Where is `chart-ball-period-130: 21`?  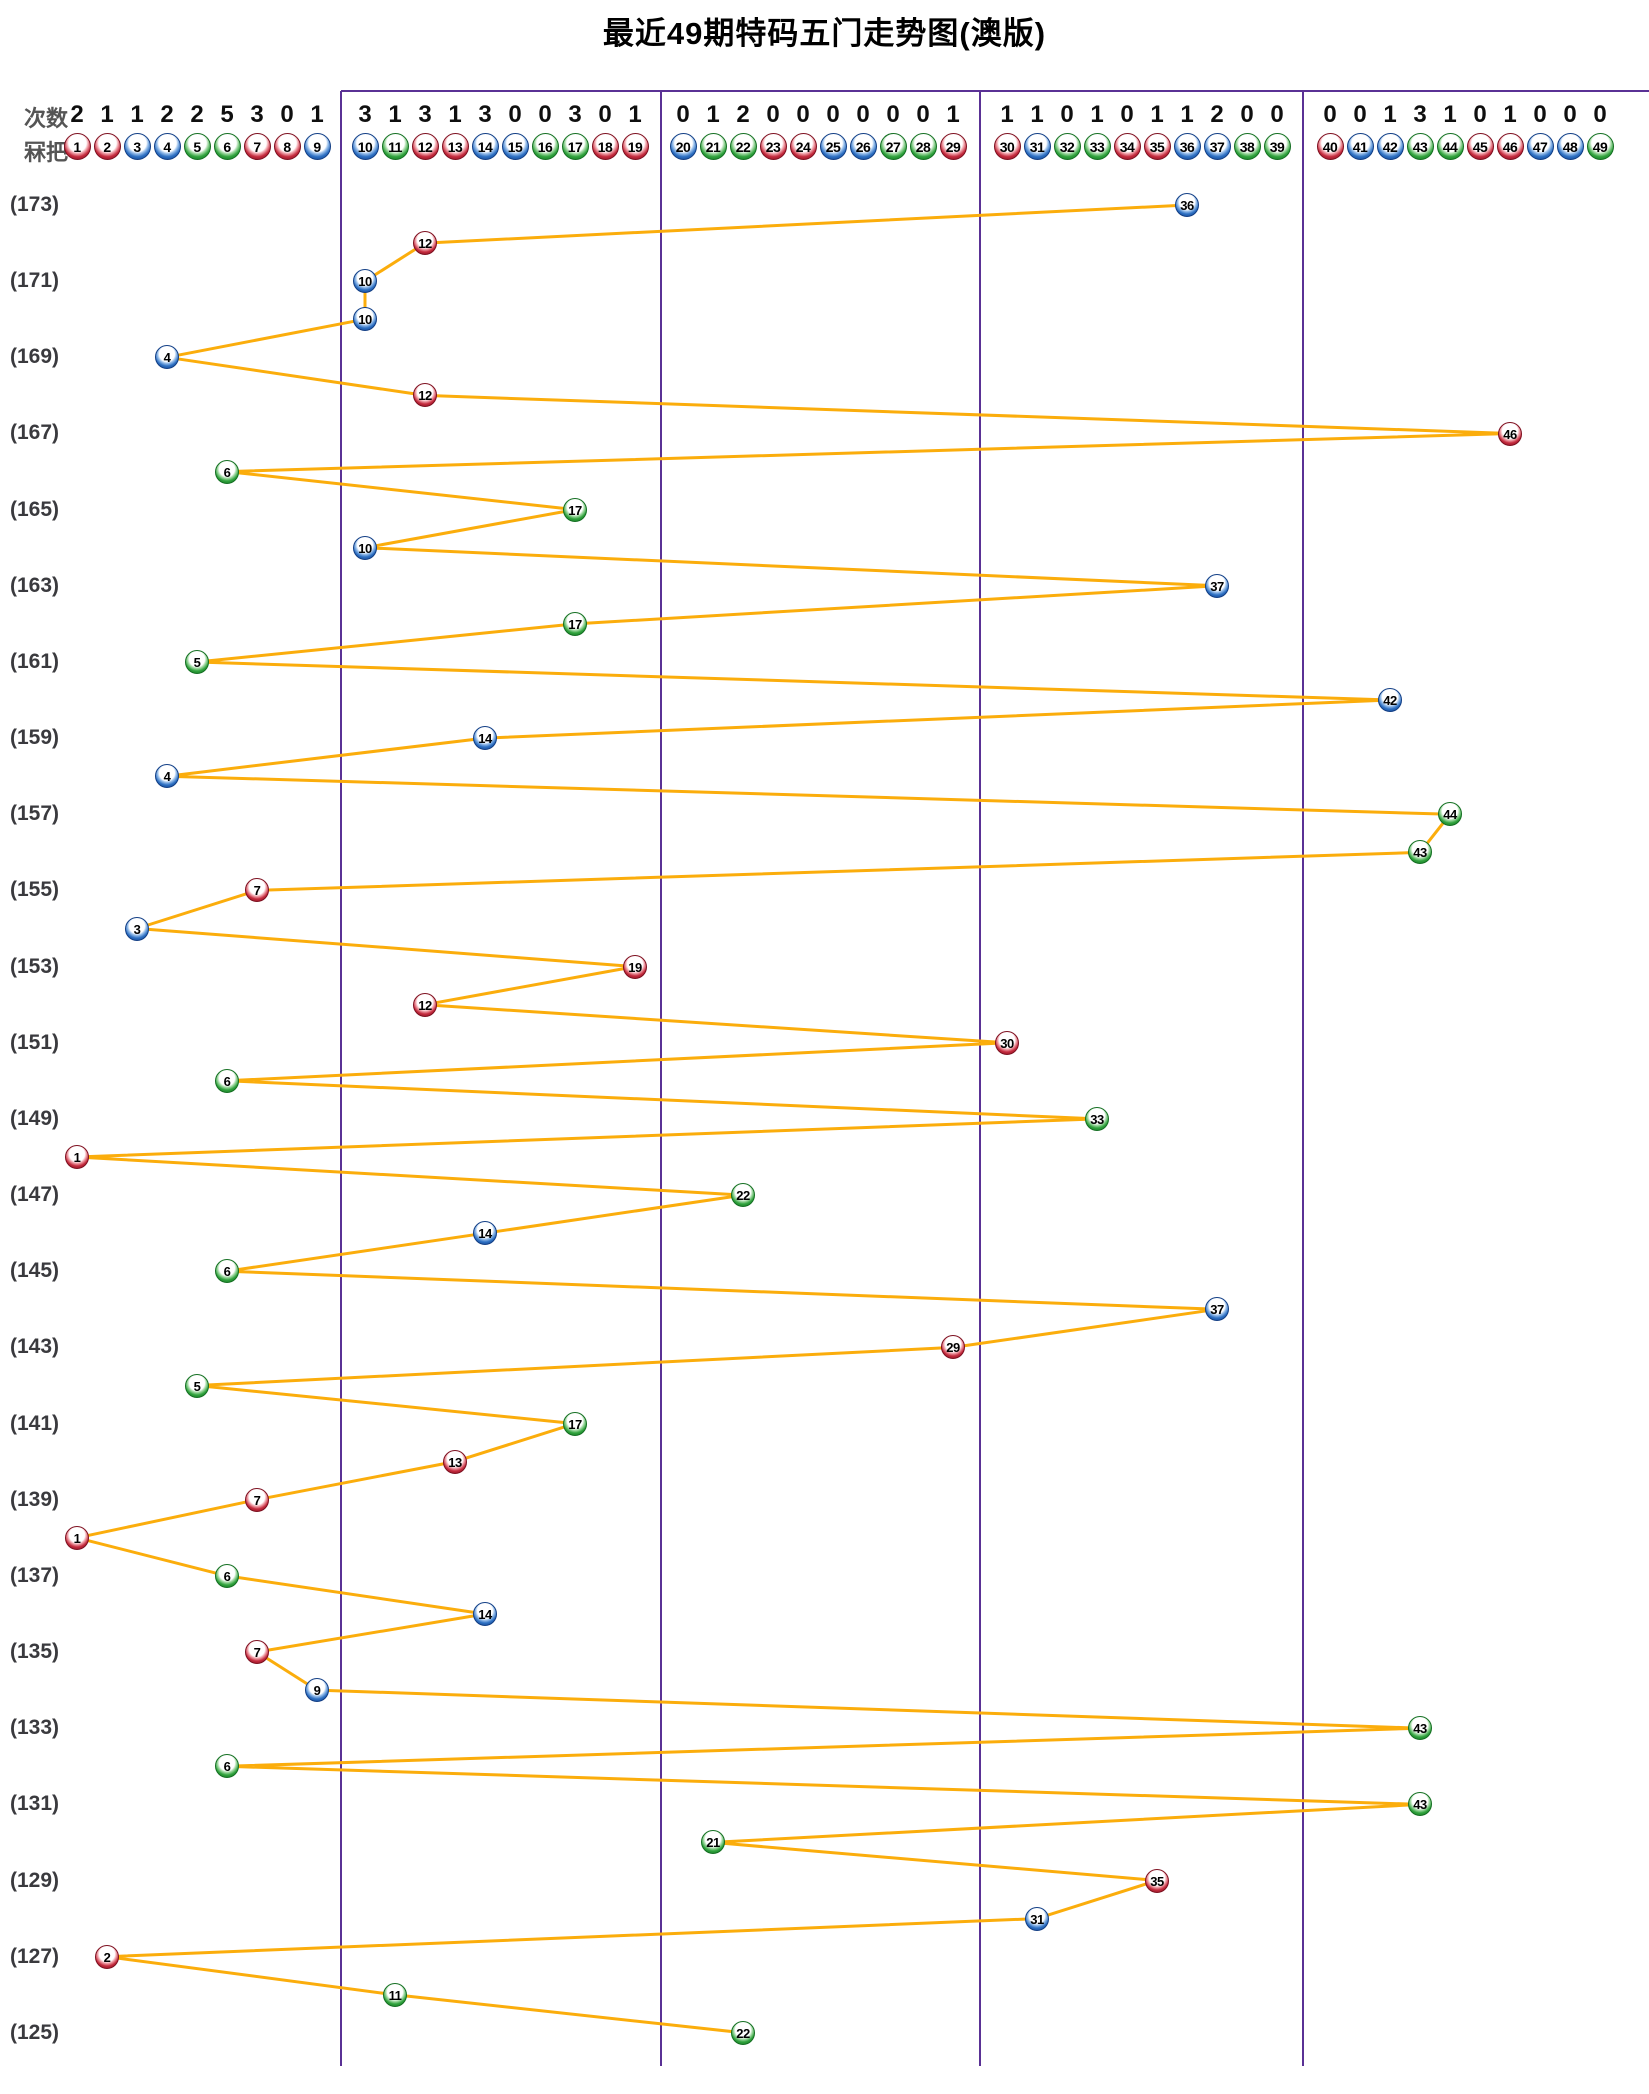
chart-ball-period-130: 21 is located at coordinates (713, 1842).